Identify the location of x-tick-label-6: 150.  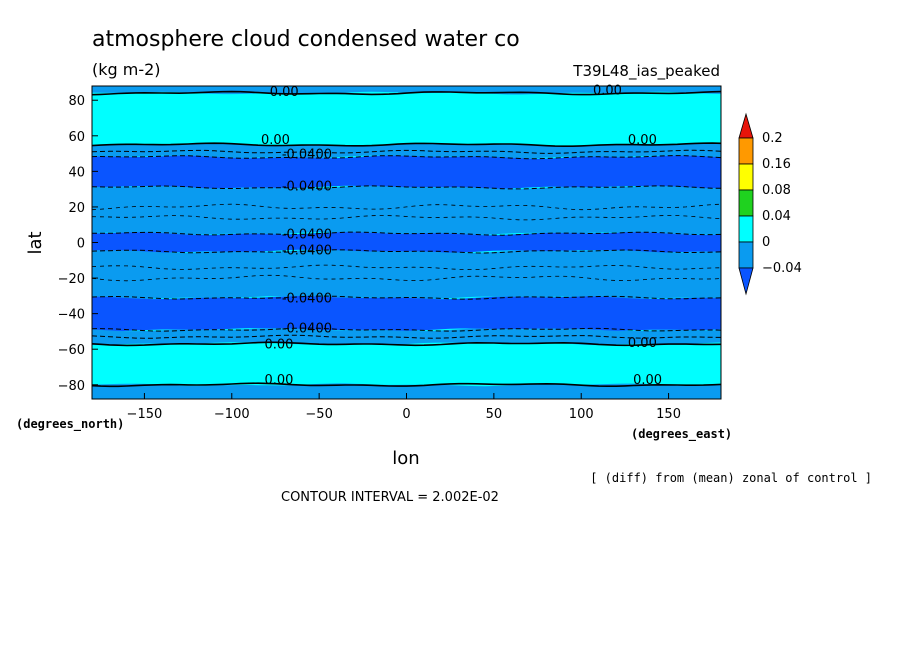
(668, 414).